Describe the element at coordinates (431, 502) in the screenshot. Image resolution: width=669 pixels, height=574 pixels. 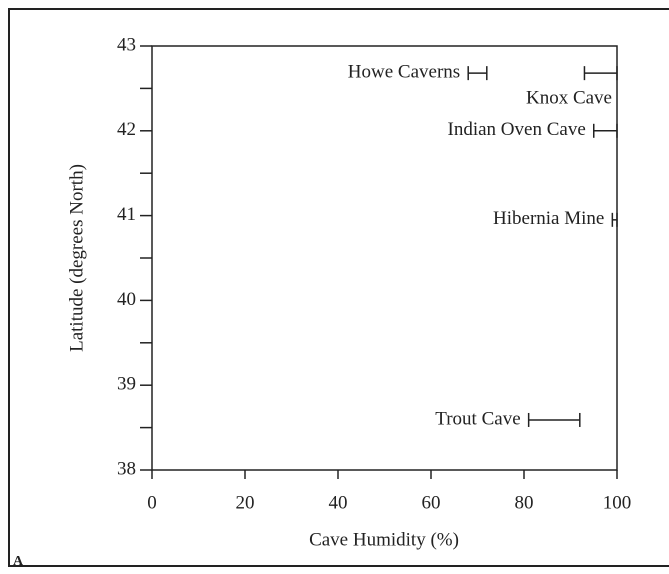
I see `x-tick-label: 60` at that location.